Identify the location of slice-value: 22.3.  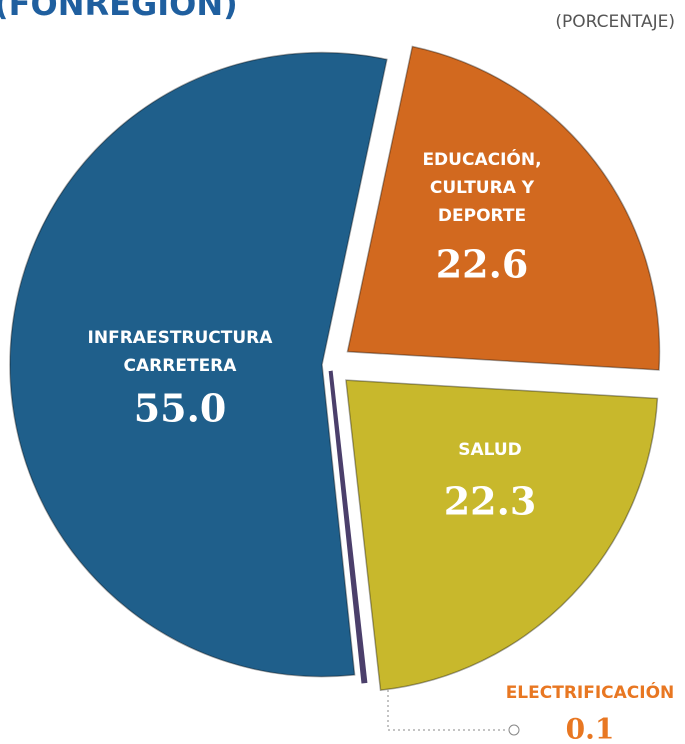
(490, 501).